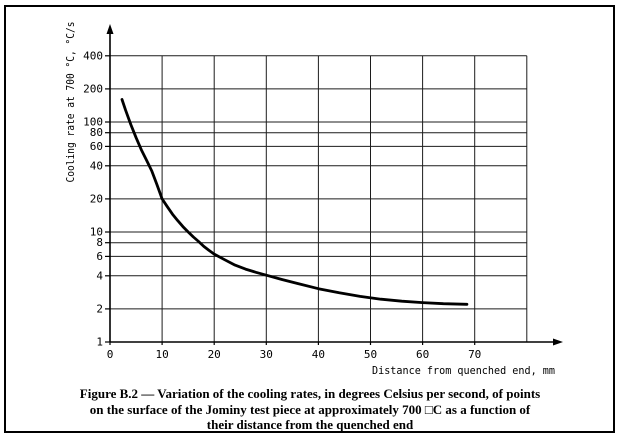  I want to click on figure-caption-line-3: their distance from the quenched end, so click(310, 424).